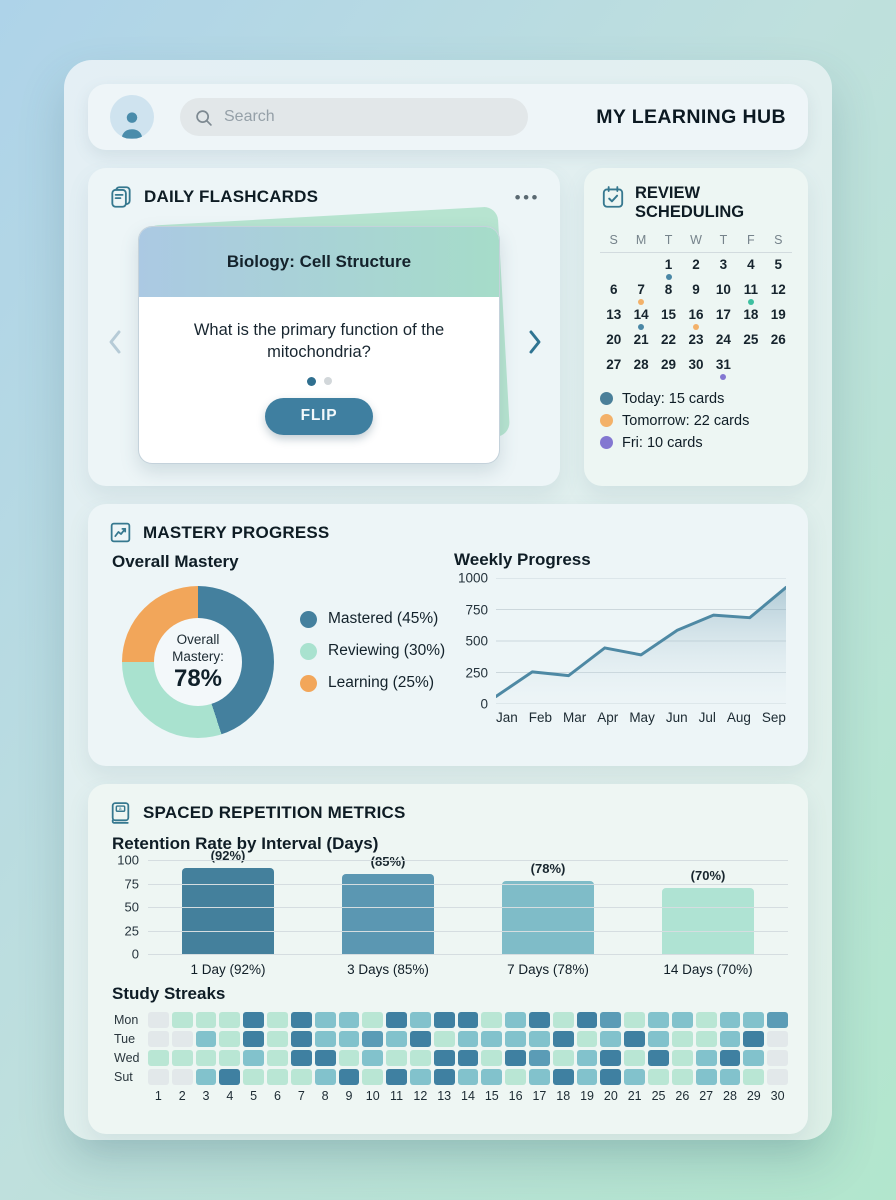  I want to click on calendar-day-number: 18, so click(751, 314).